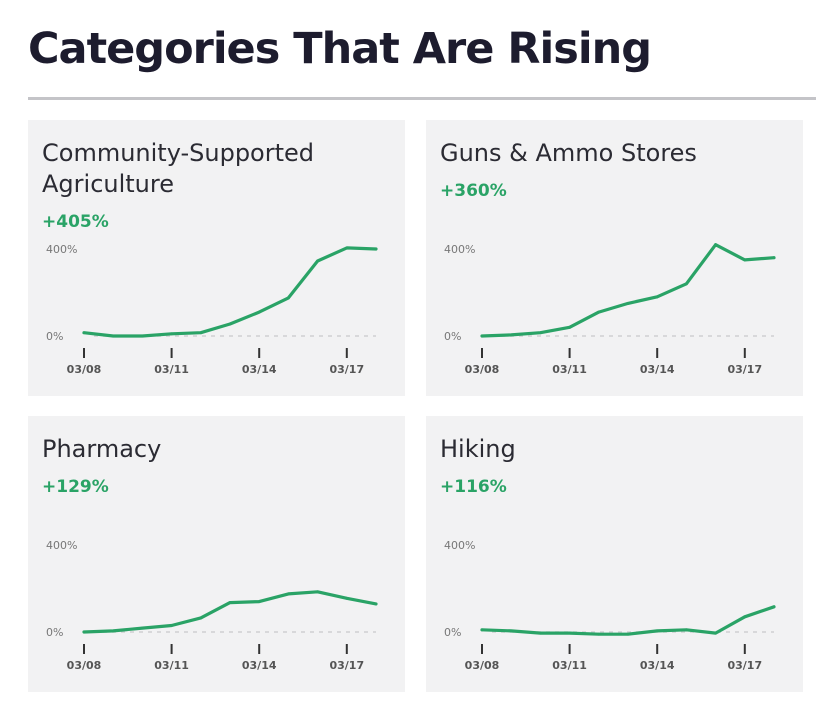 The width and height of the screenshot is (816, 714). What do you see at coordinates (473, 191) in the screenshot?
I see `panel-change: +360%` at bounding box center [473, 191].